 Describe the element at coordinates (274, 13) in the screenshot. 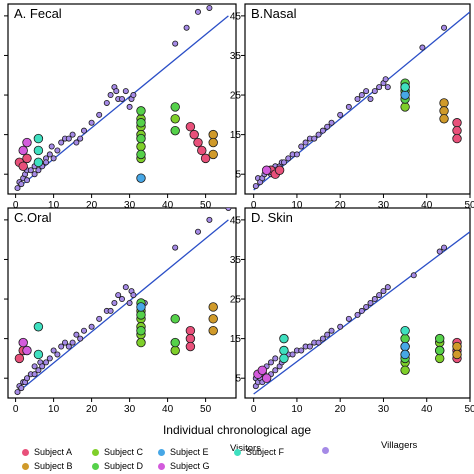

I see `panel-title: B.Nasal` at that location.